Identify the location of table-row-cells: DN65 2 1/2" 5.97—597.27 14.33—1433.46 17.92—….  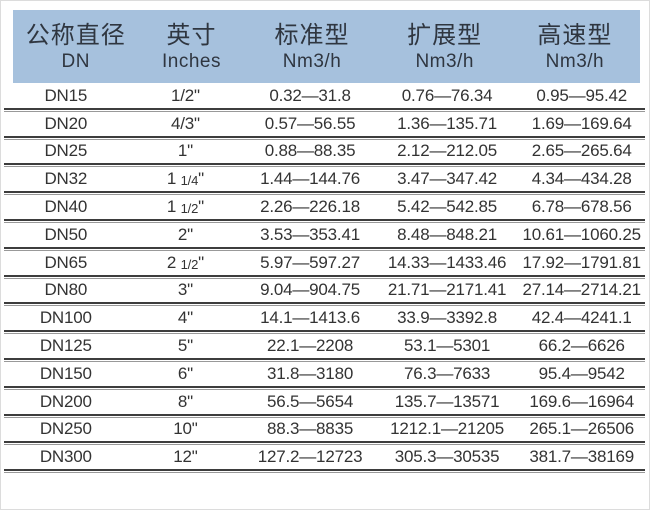
(325, 263).